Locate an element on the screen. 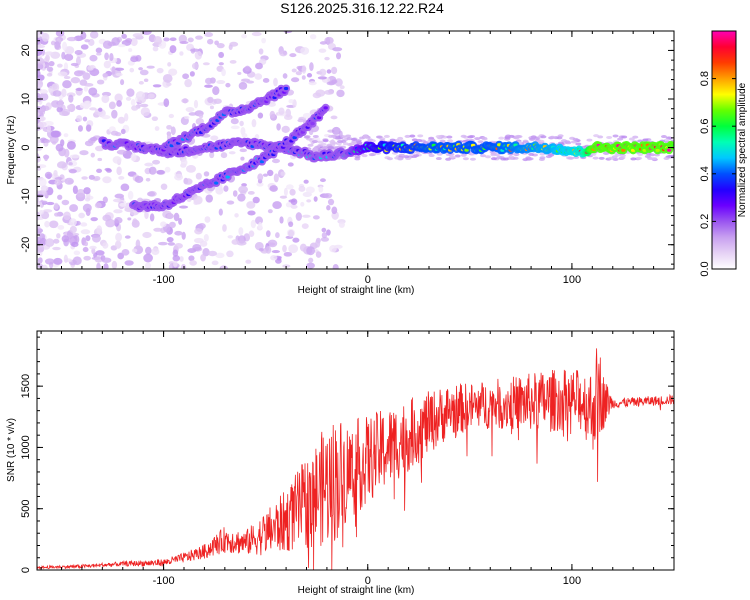 This screenshot has width=750, height=600. y-tick-label: 0 is located at coordinates (26, 148).